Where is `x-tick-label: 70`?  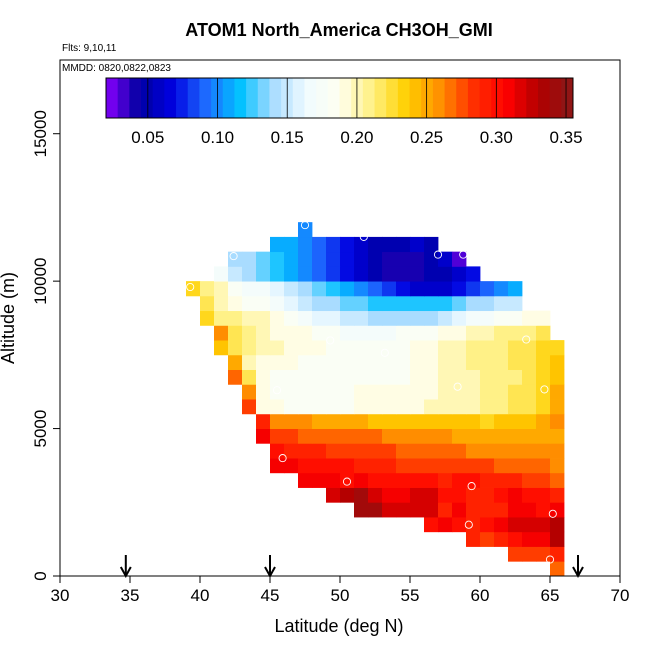
x-tick-label: 70 is located at coordinates (620, 595).